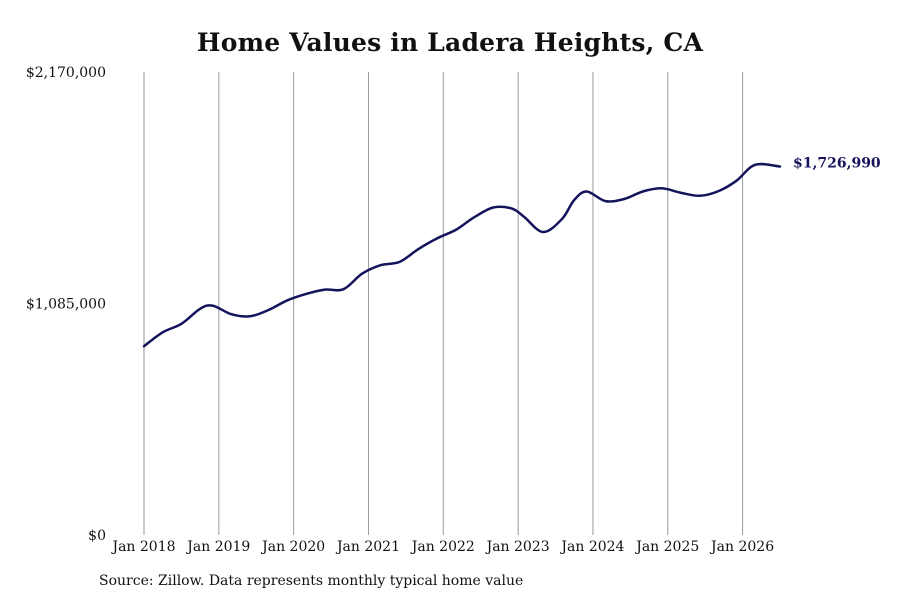  I want to click on x-tick-label: Jan 2025, so click(666, 547).